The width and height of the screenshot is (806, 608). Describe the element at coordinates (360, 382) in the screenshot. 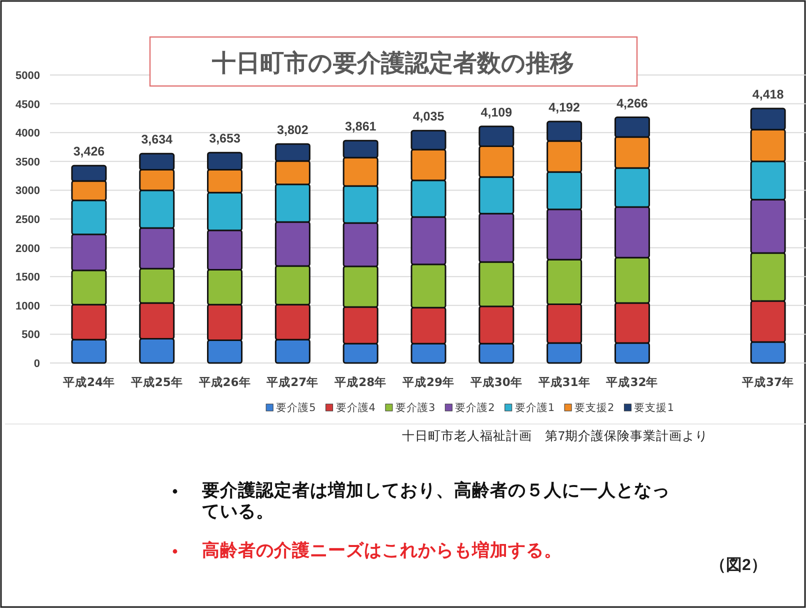

I see `x-tick-label: 平成28年` at that location.